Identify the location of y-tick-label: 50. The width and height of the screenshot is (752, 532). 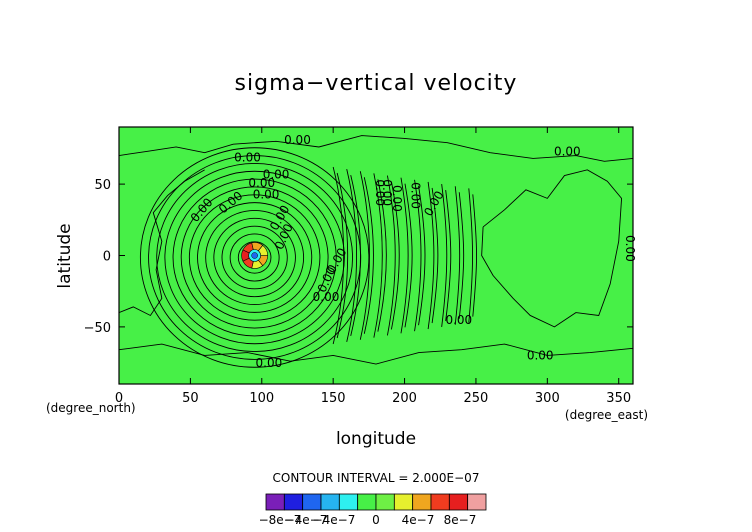
(102, 185).